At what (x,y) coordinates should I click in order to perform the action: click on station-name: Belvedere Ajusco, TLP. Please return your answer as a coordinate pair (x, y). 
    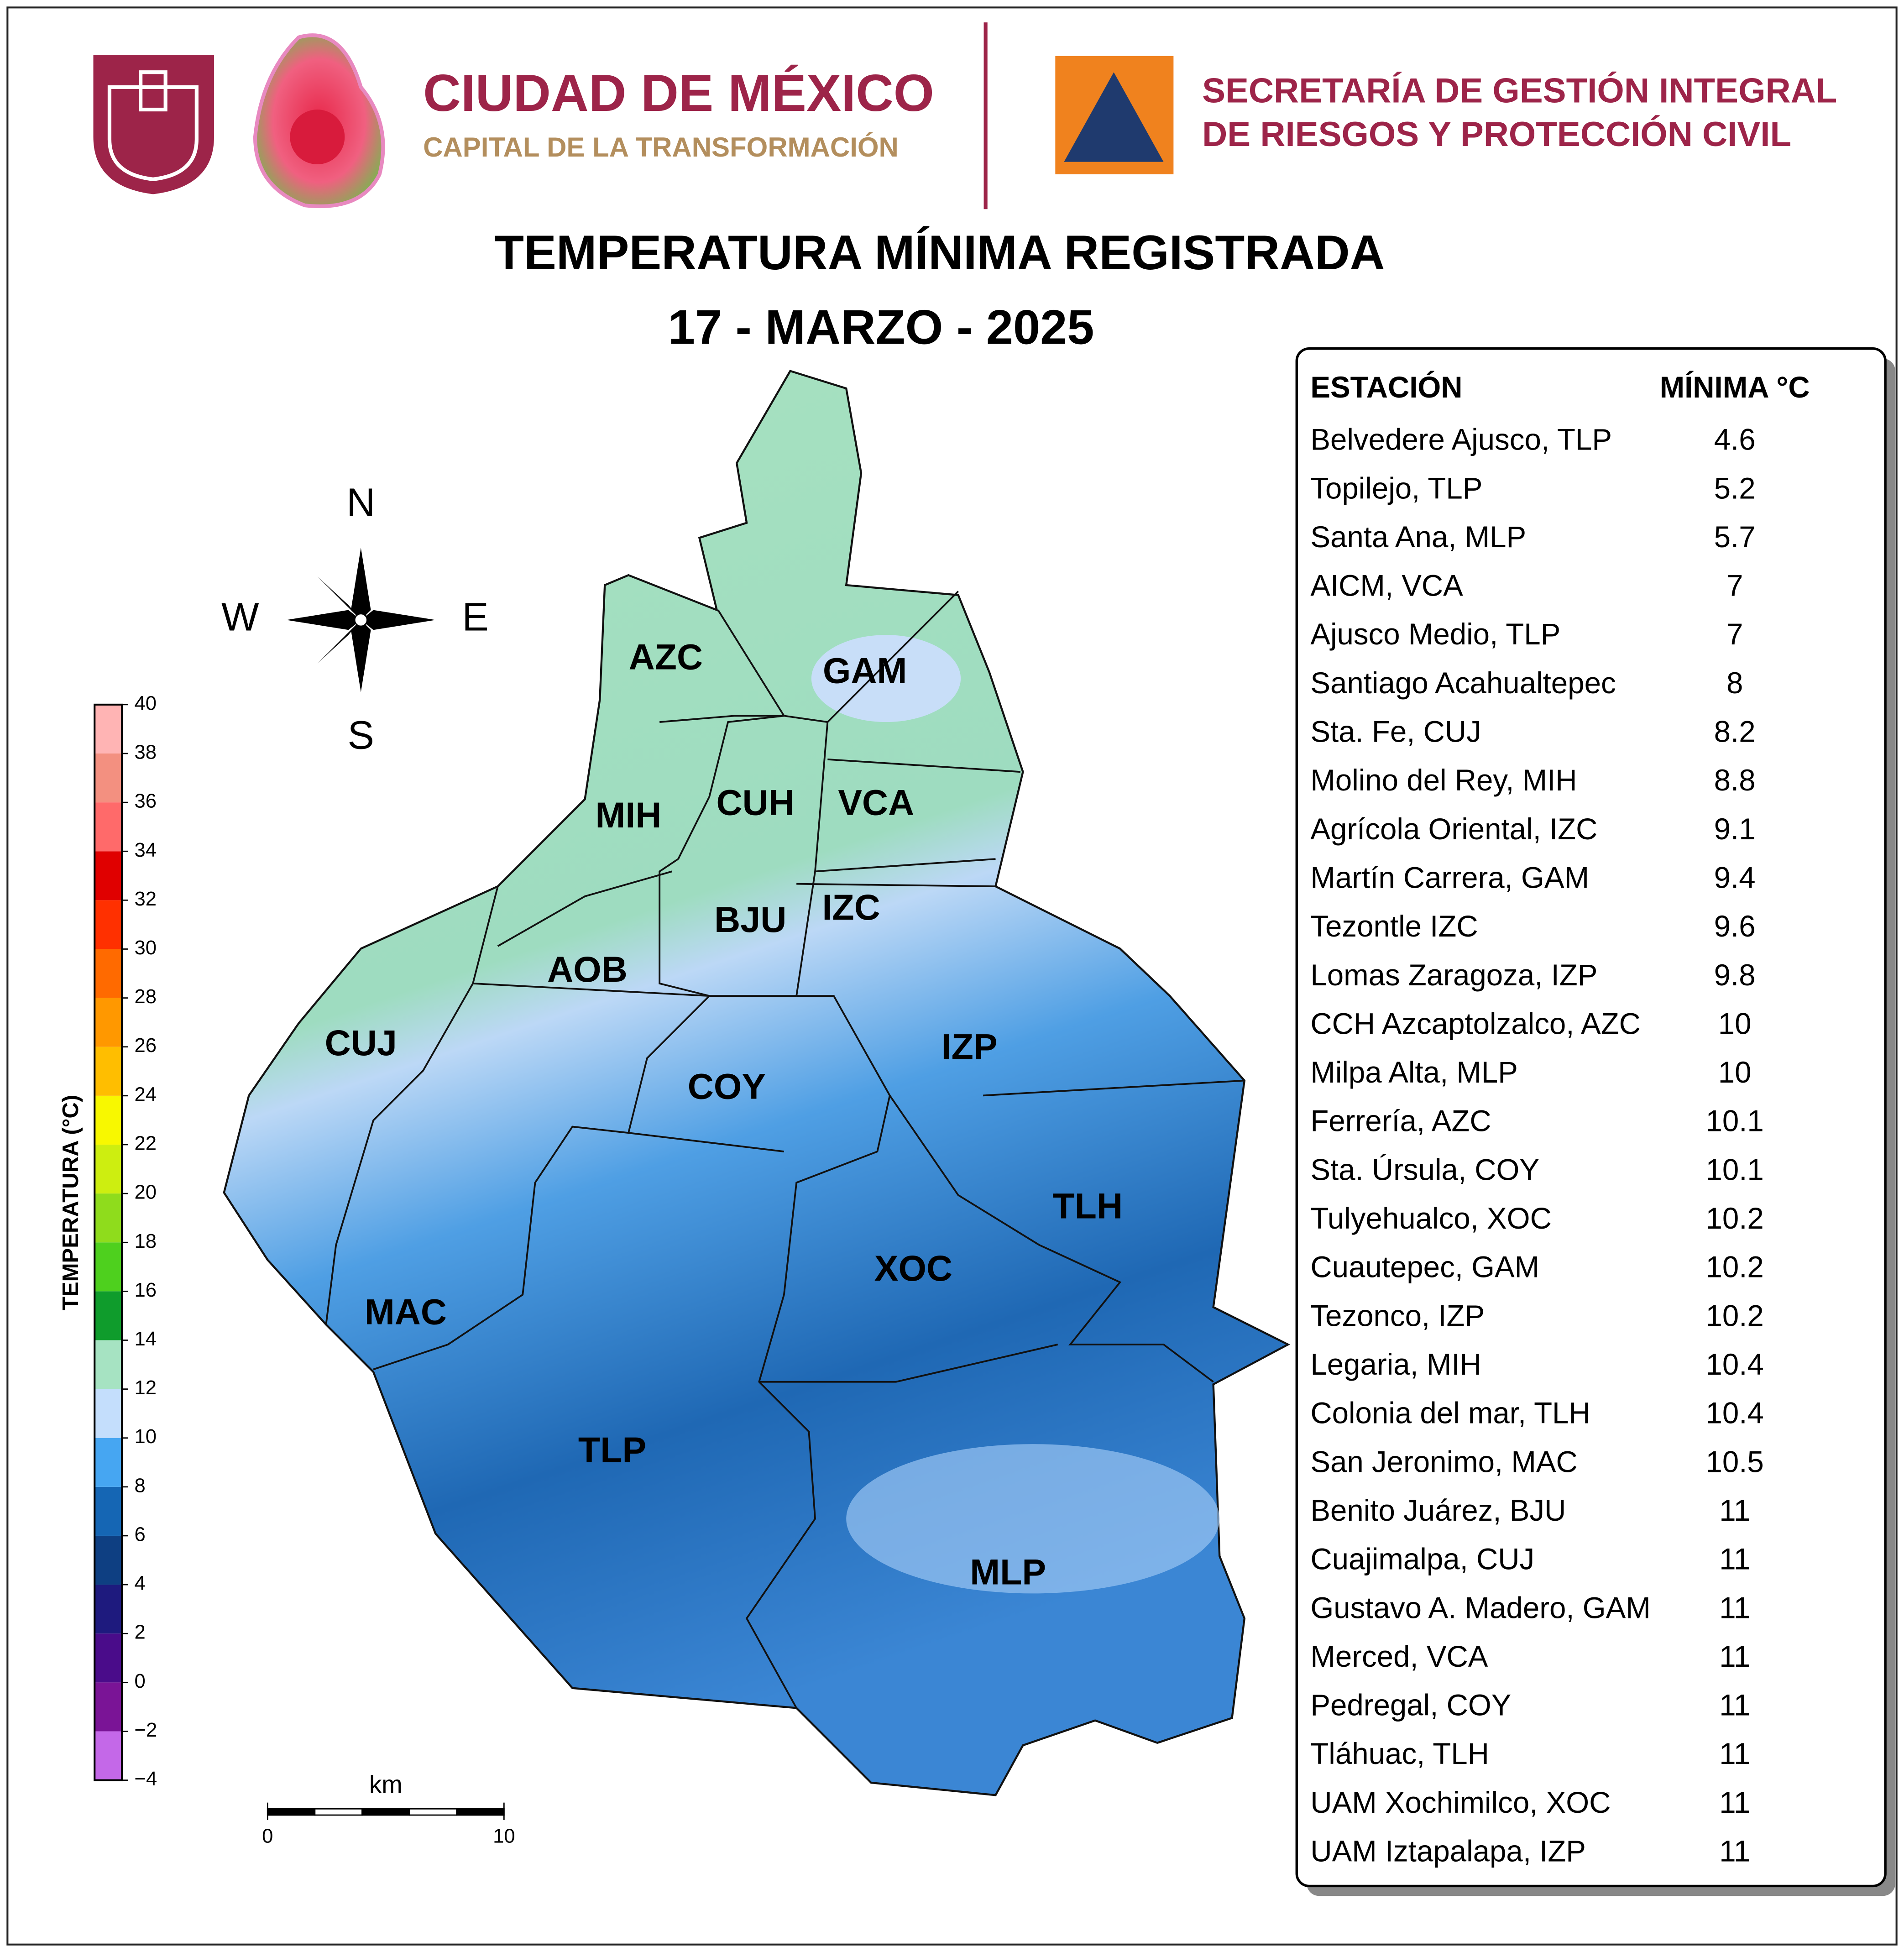
    Looking at the image, I should click on (1461, 439).